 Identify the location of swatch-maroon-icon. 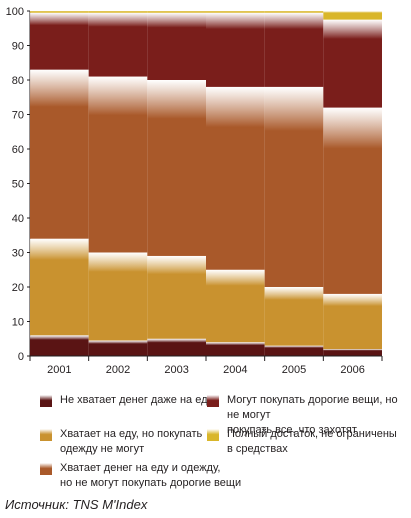
(213, 401).